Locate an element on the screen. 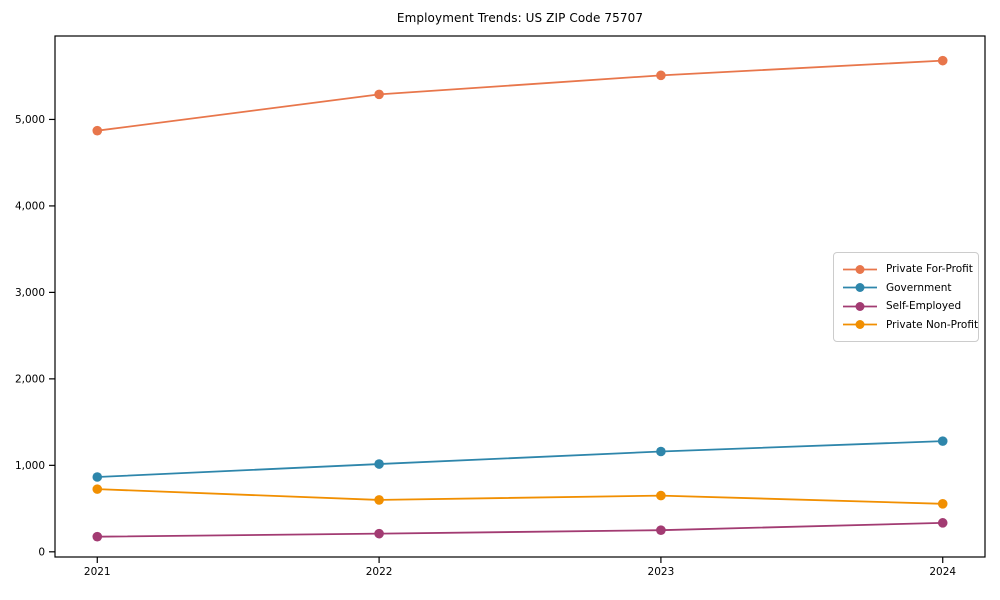 The image size is (1000, 600). legend-item-self-employed: Self-Employed is located at coordinates (906, 306).